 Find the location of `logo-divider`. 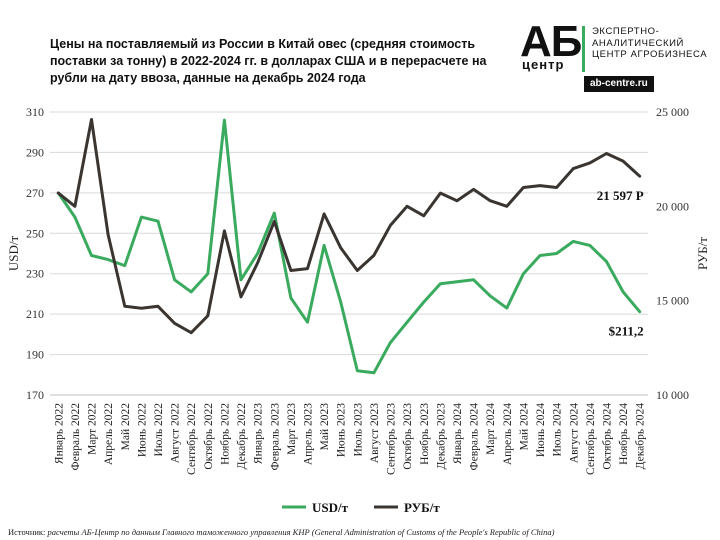

logo-divider is located at coordinates (583, 49).